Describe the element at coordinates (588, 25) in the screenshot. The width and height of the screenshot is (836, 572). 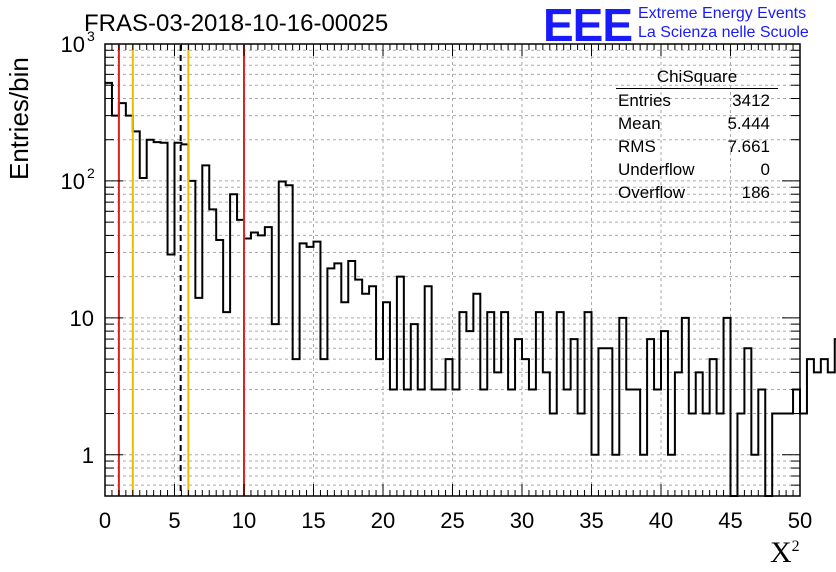
I see `eee-logo: EEE` at that location.